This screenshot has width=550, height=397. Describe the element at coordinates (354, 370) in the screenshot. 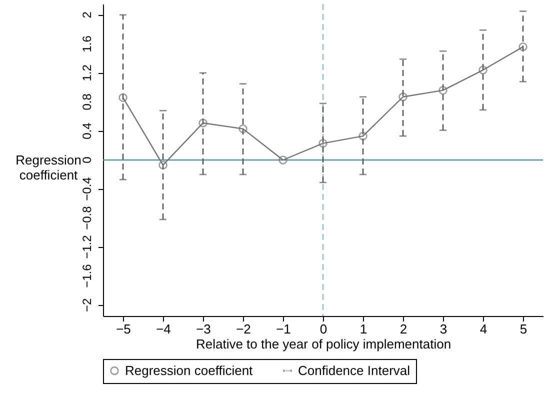

I see `text: Confidence Interval` at that location.